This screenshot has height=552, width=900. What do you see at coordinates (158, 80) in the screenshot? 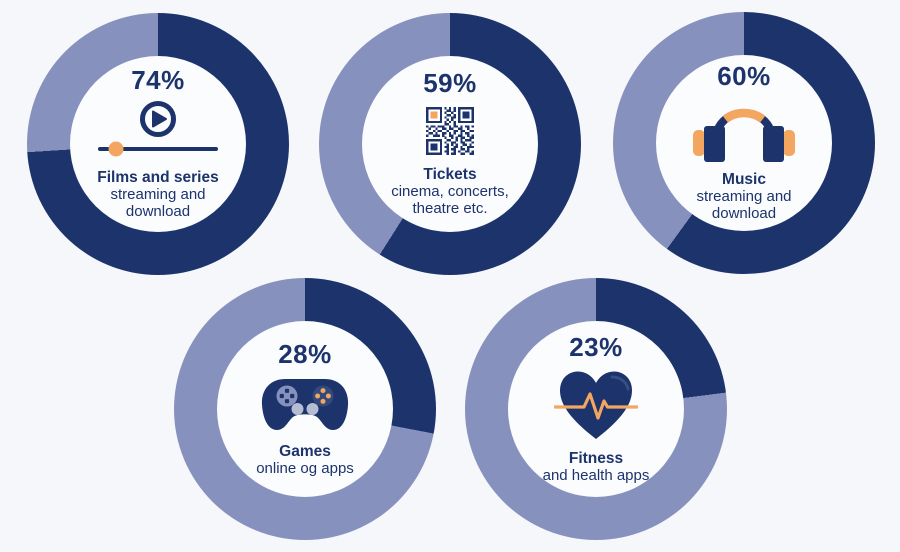
I see `percent-value: 74%` at bounding box center [158, 80].